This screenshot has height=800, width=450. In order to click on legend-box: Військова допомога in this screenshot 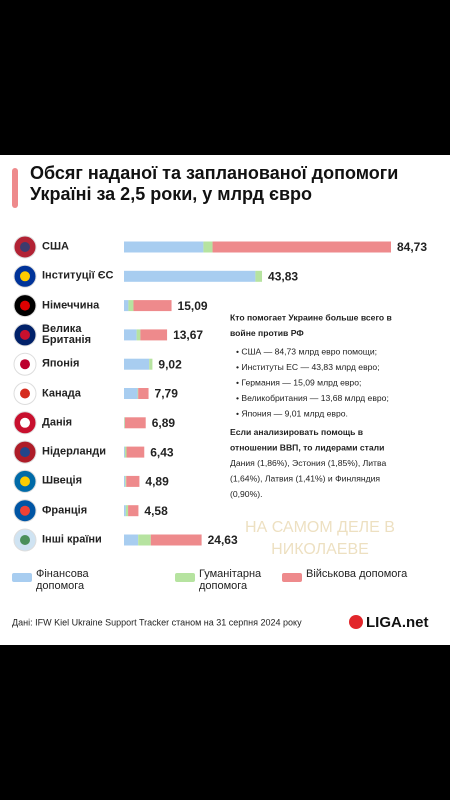, I will do `click(357, 574)`.